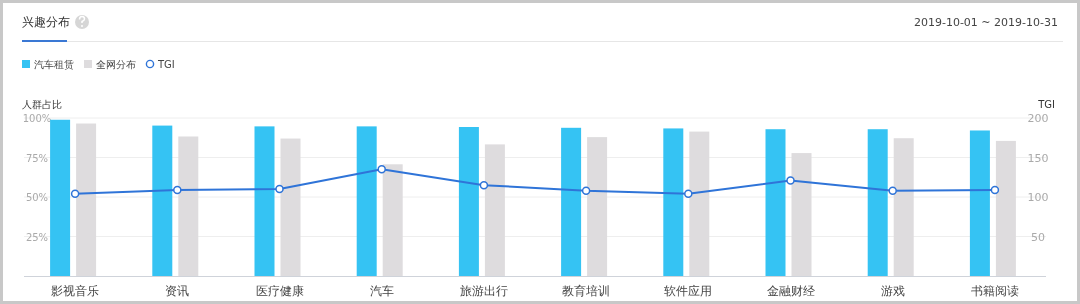 The image size is (1080, 304). Describe the element at coordinates (37, 158) in the screenshot. I see `y-tick-label: 75%` at that location.